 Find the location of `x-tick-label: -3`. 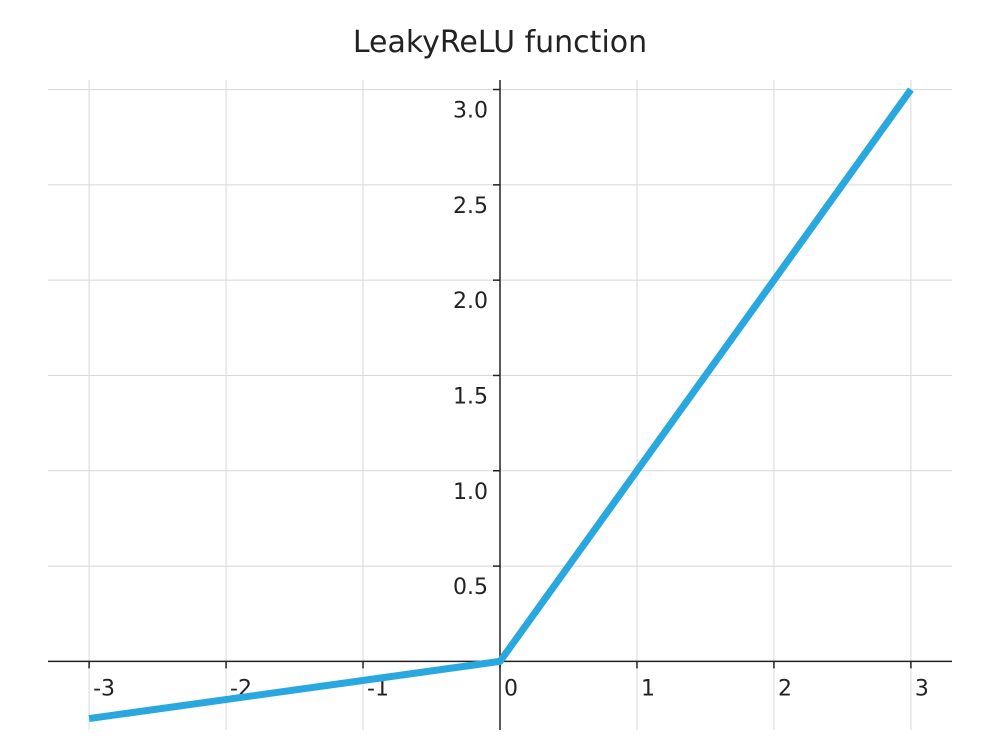

x-tick-label: -3 is located at coordinates (104, 688).